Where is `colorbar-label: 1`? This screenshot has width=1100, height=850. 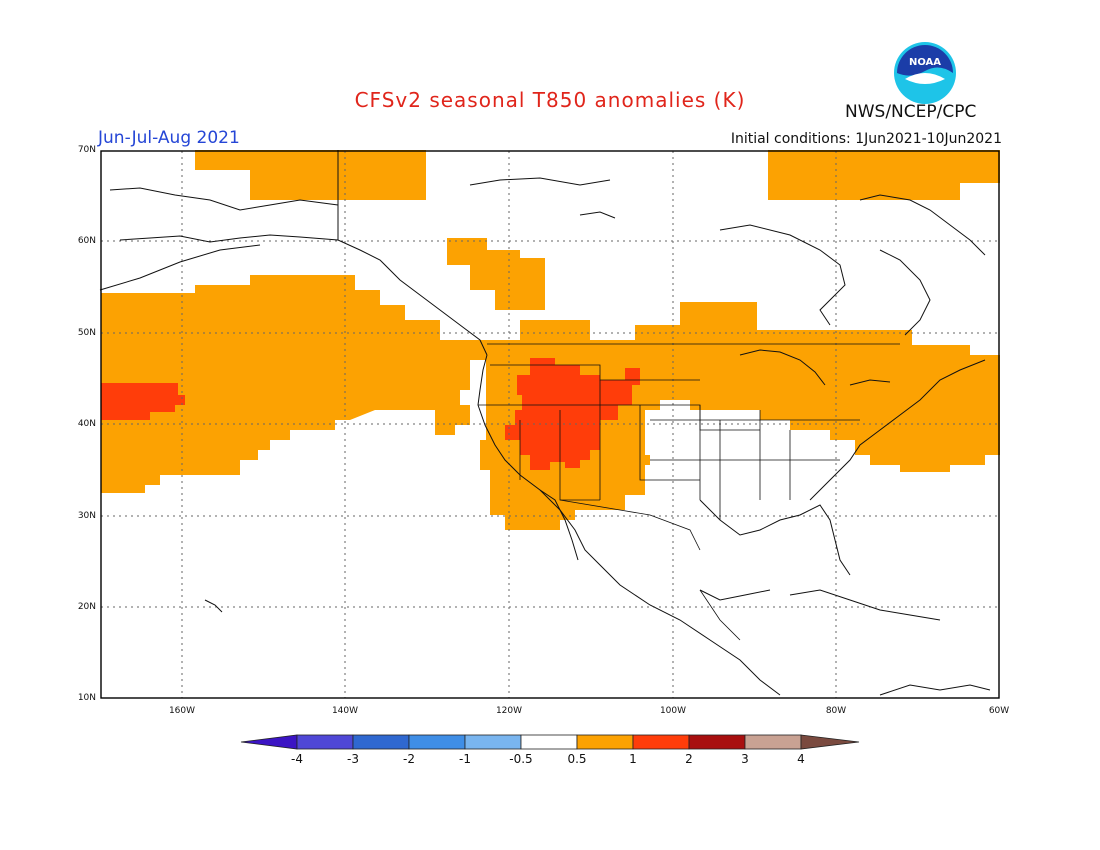
colorbar-label: 1 is located at coordinates (633, 759).